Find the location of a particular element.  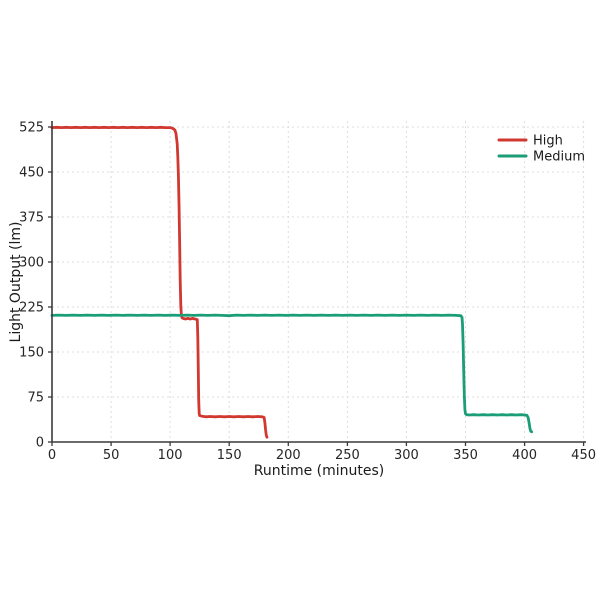

legend-label-high: High is located at coordinates (548, 141).